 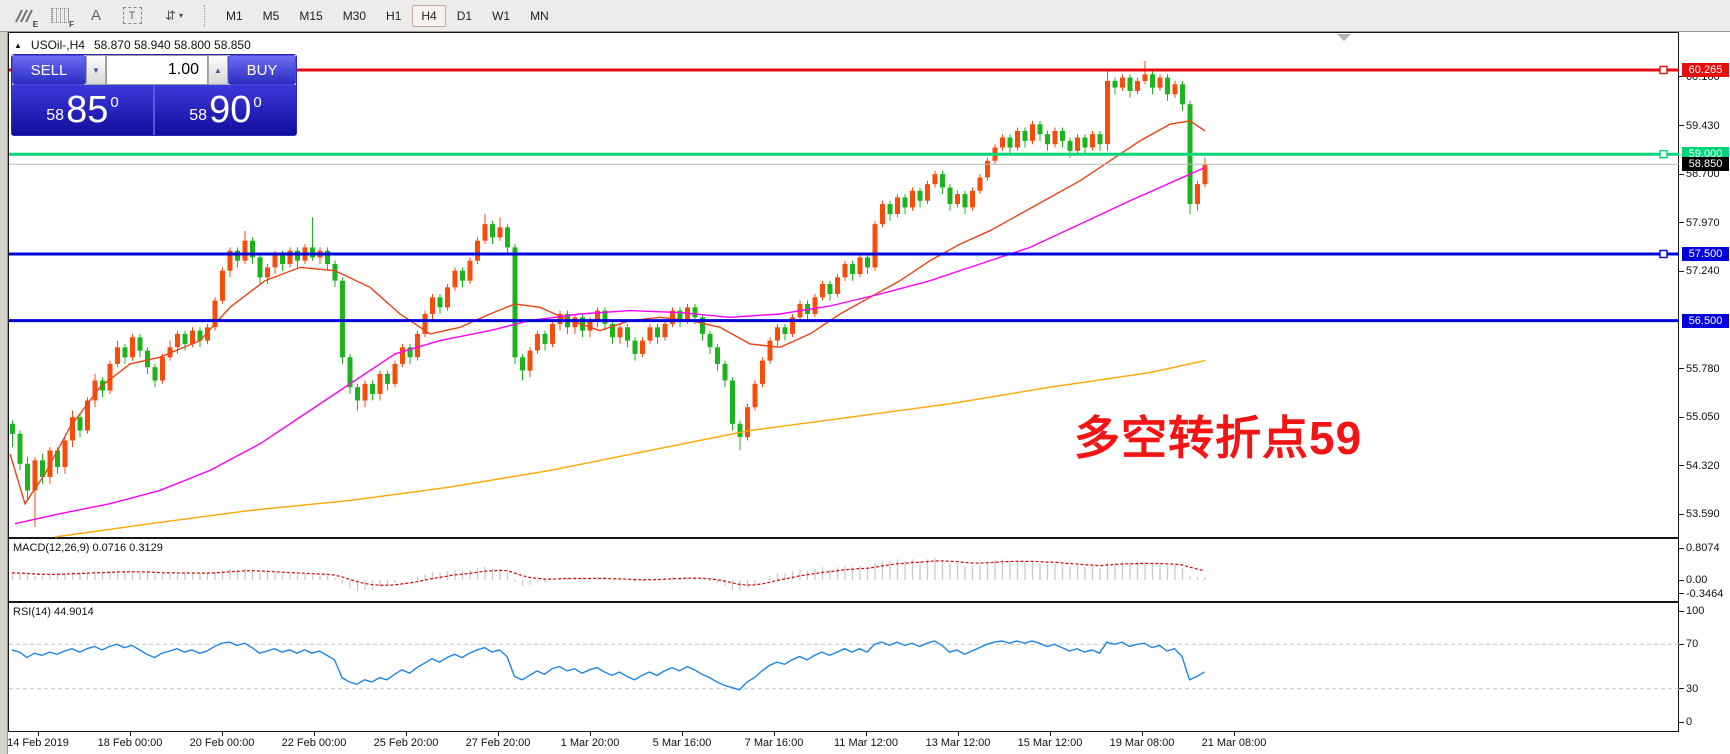 I want to click on price-line-label: 57.500, so click(x=1705, y=254).